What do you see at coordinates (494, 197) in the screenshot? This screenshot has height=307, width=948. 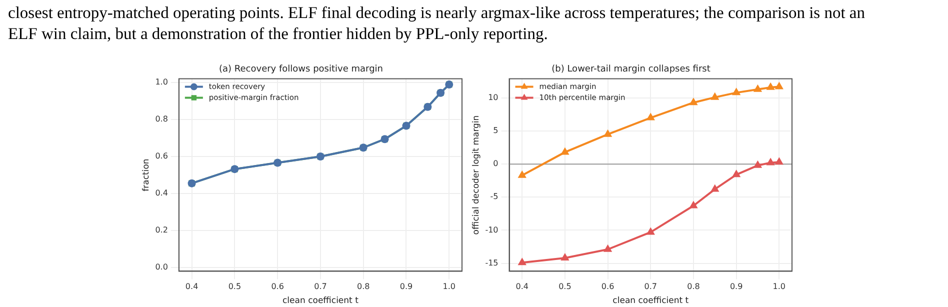 I see `y-tick-label: -5` at bounding box center [494, 197].